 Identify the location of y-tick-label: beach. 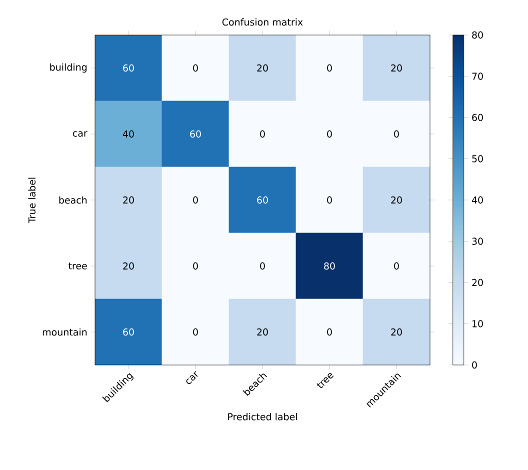
(73, 200).